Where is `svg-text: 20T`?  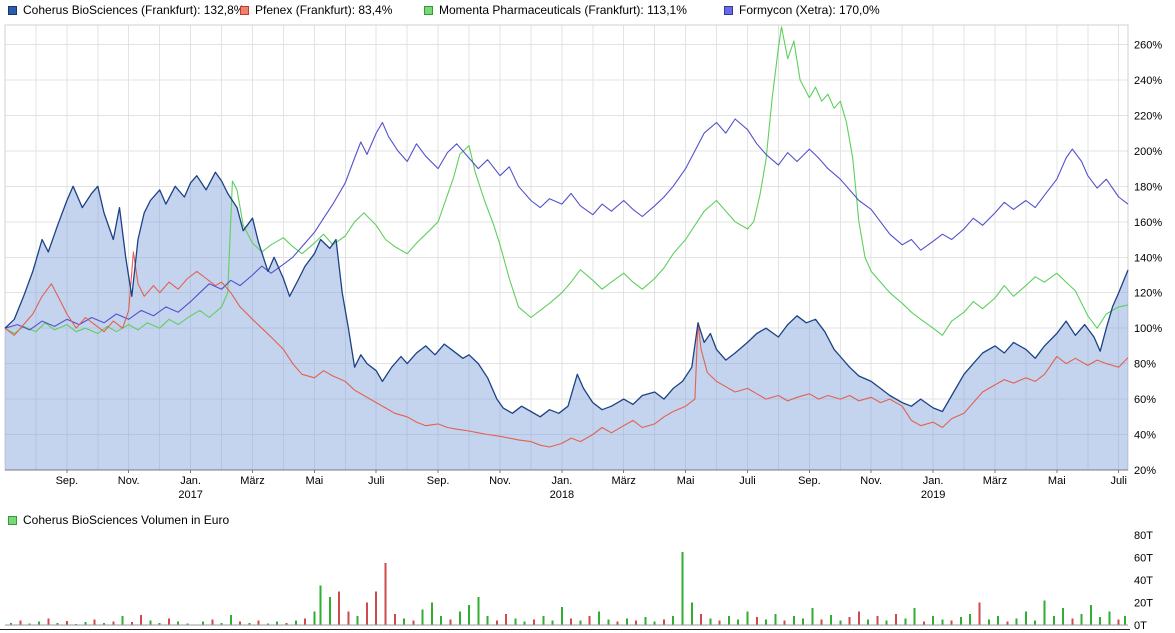 svg-text: 20T is located at coordinates (1143, 604).